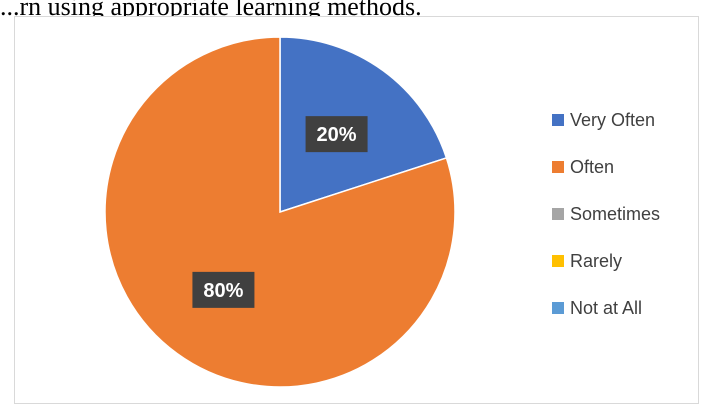  I want to click on legend-label: Not at All, so click(606, 307).